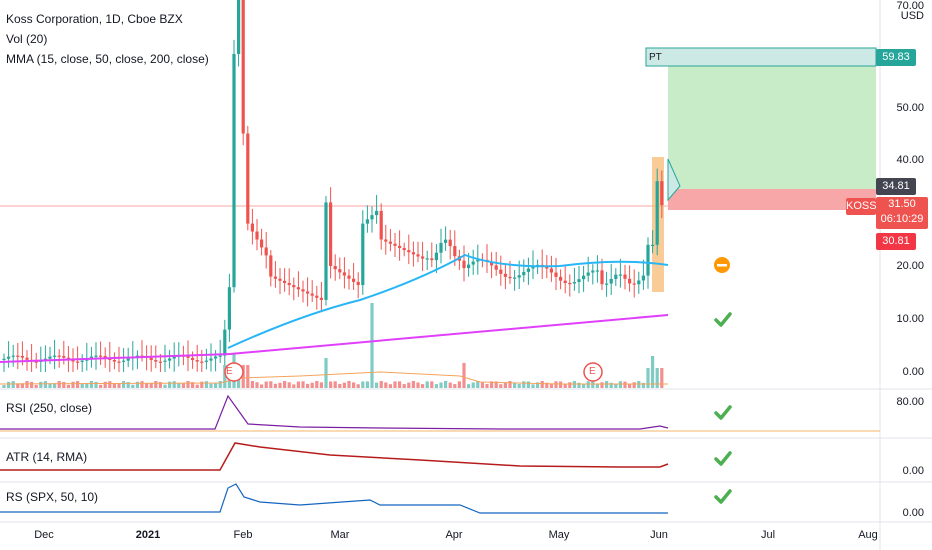 Image resolution: width=932 pixels, height=550 pixels. Describe the element at coordinates (333, 345) in the screenshot. I see `volume-bars` at that location.